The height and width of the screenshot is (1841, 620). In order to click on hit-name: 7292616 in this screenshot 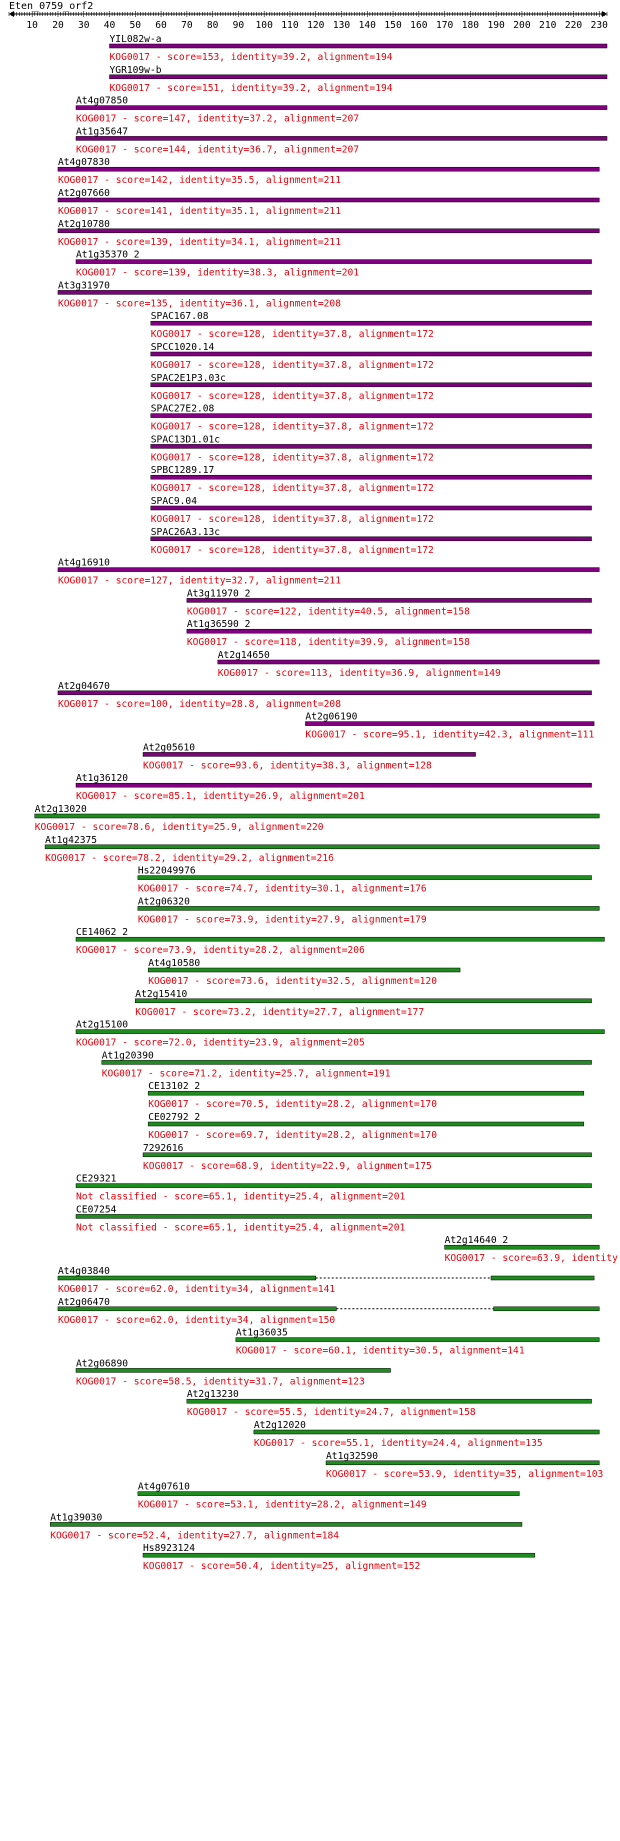, I will do `click(163, 1148)`.